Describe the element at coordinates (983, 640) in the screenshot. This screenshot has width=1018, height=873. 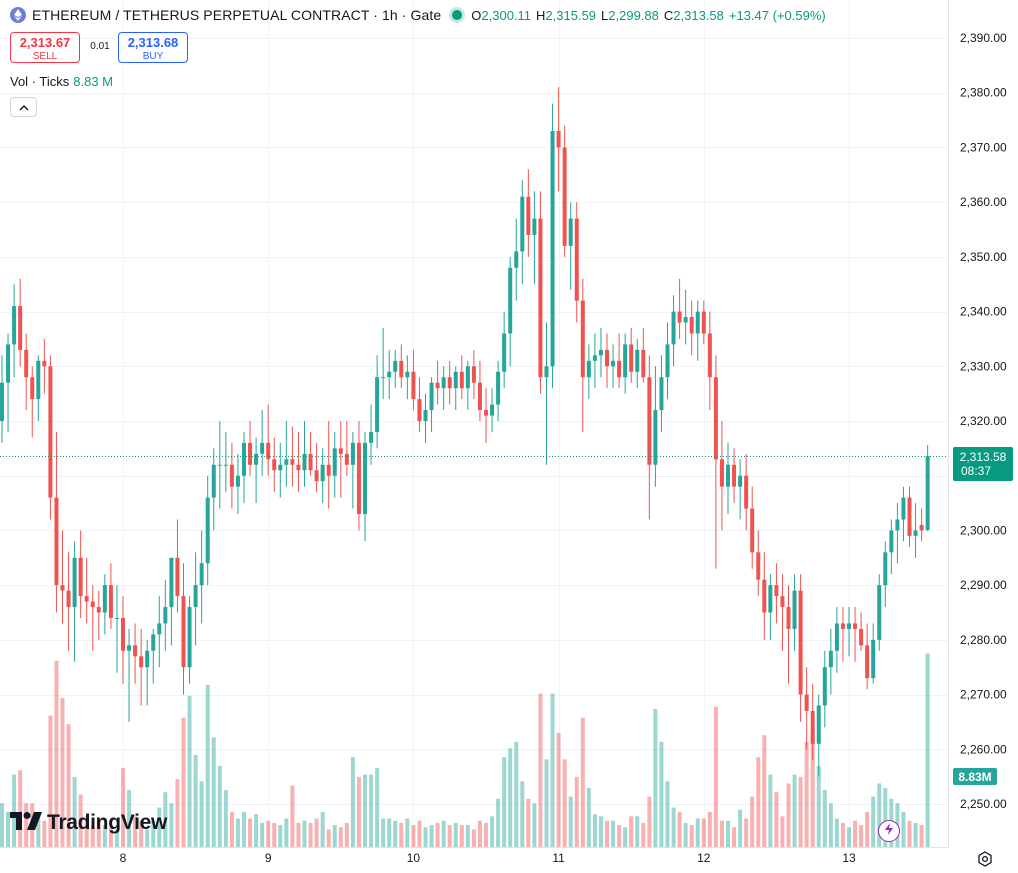
I see `y-tick-label: 2,280.00` at that location.